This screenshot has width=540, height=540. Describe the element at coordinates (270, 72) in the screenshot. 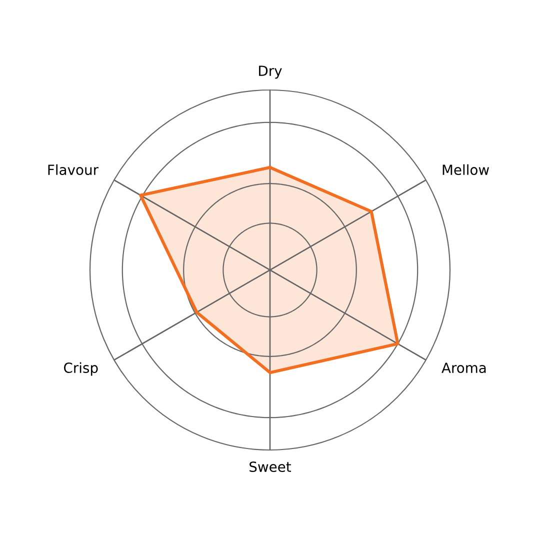

I see `spoke-label: Dry` at that location.